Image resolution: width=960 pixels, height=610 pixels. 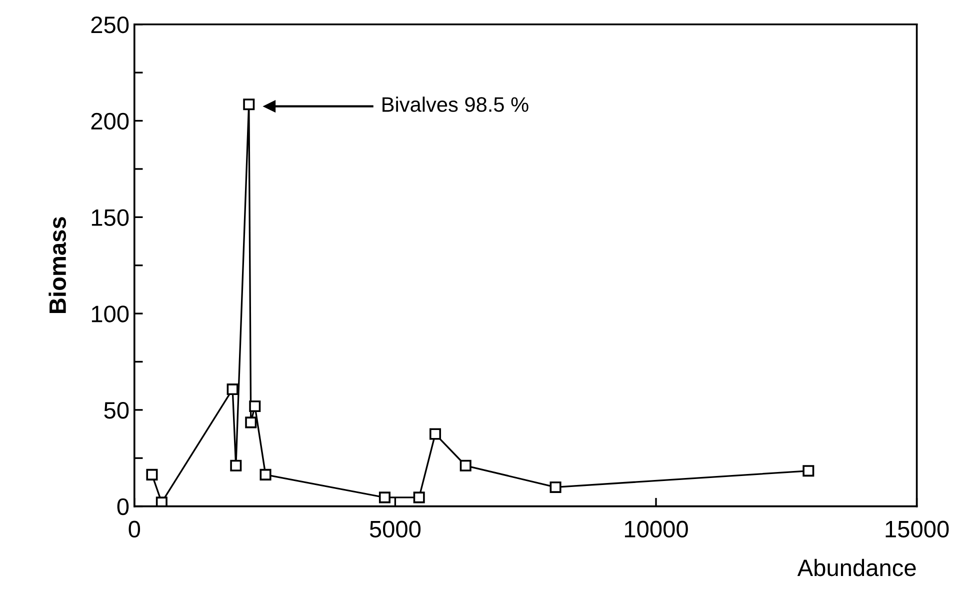 I want to click on y-tick-label: 100, so click(x=110, y=314).